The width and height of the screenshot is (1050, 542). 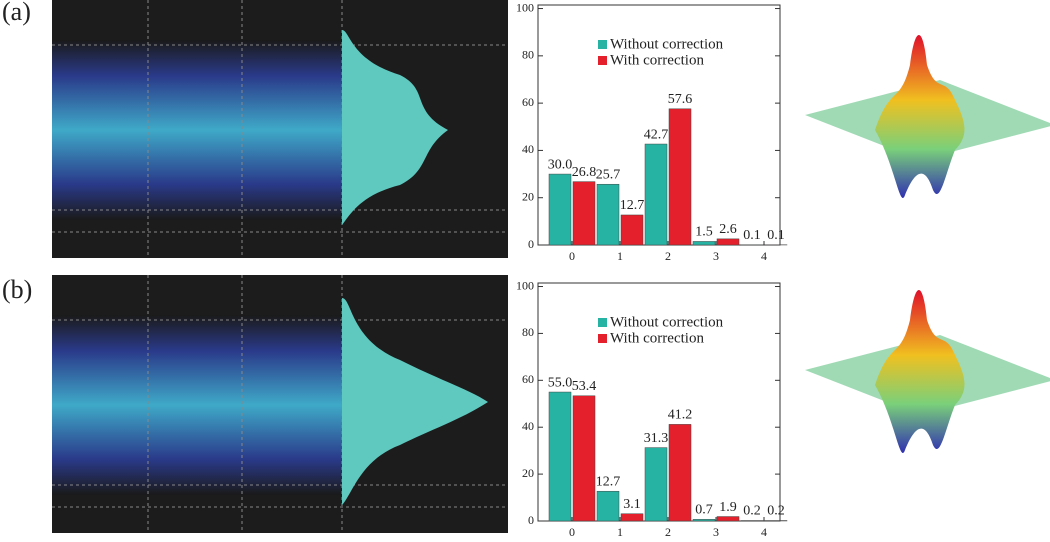 What do you see at coordinates (632, 504) in the screenshot?
I see `value-label: 3.1` at bounding box center [632, 504].